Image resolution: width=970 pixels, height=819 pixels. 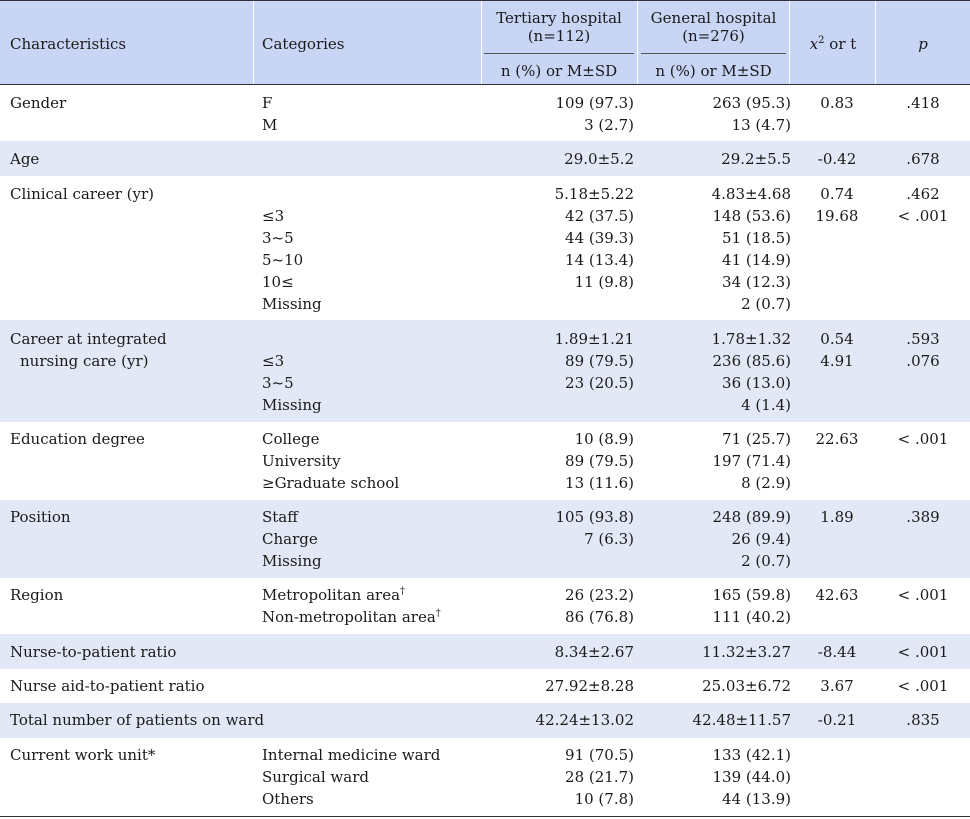 What do you see at coordinates (609, 125) in the screenshot?
I see `tertiary-value: 3 (2.7)` at bounding box center [609, 125].